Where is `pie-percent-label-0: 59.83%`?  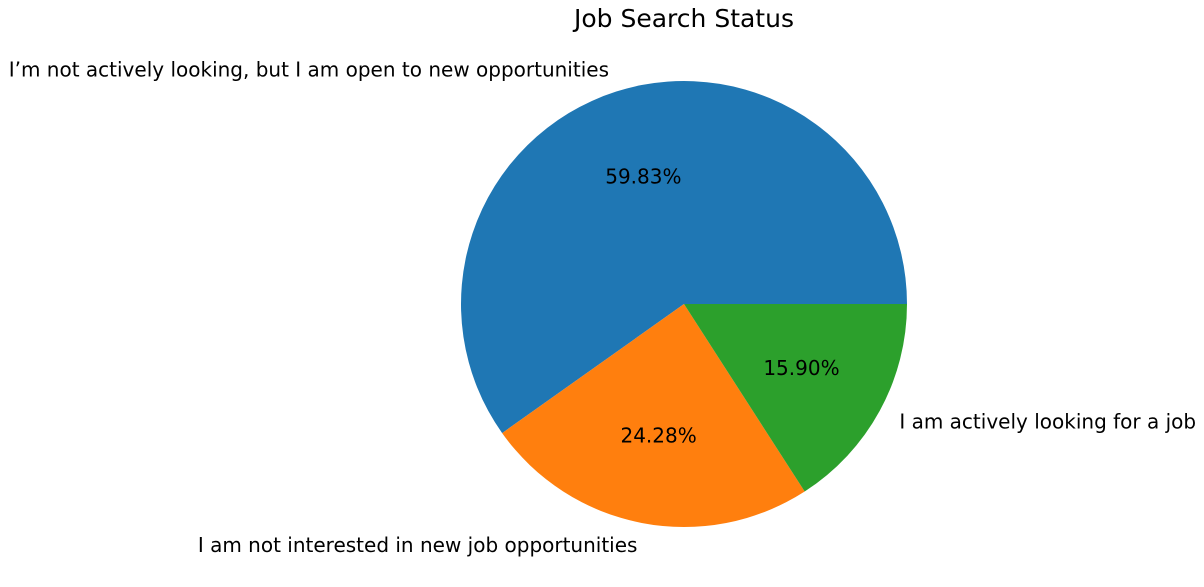 pie-percent-label-0: 59.83% is located at coordinates (643, 177).